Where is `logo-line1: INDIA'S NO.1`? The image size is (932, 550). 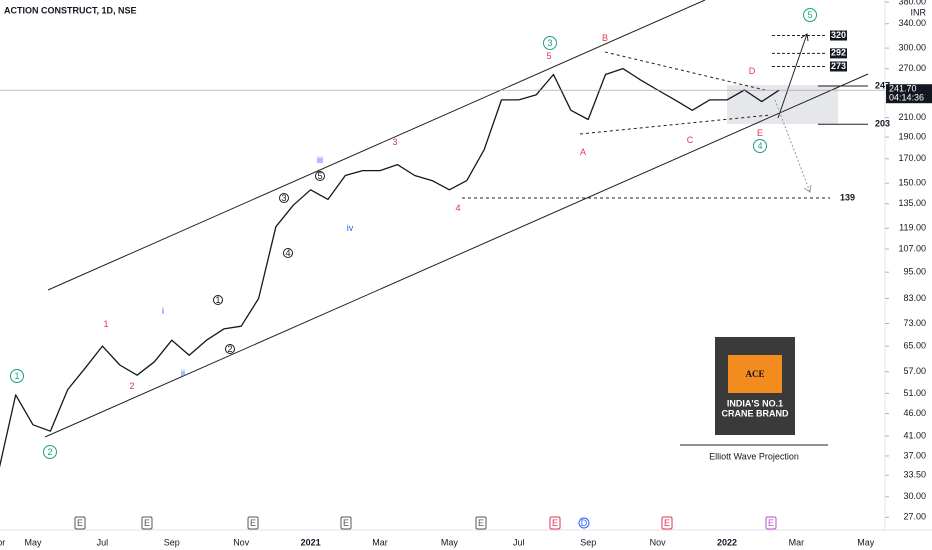 logo-line1: INDIA'S NO.1 is located at coordinates (755, 403).